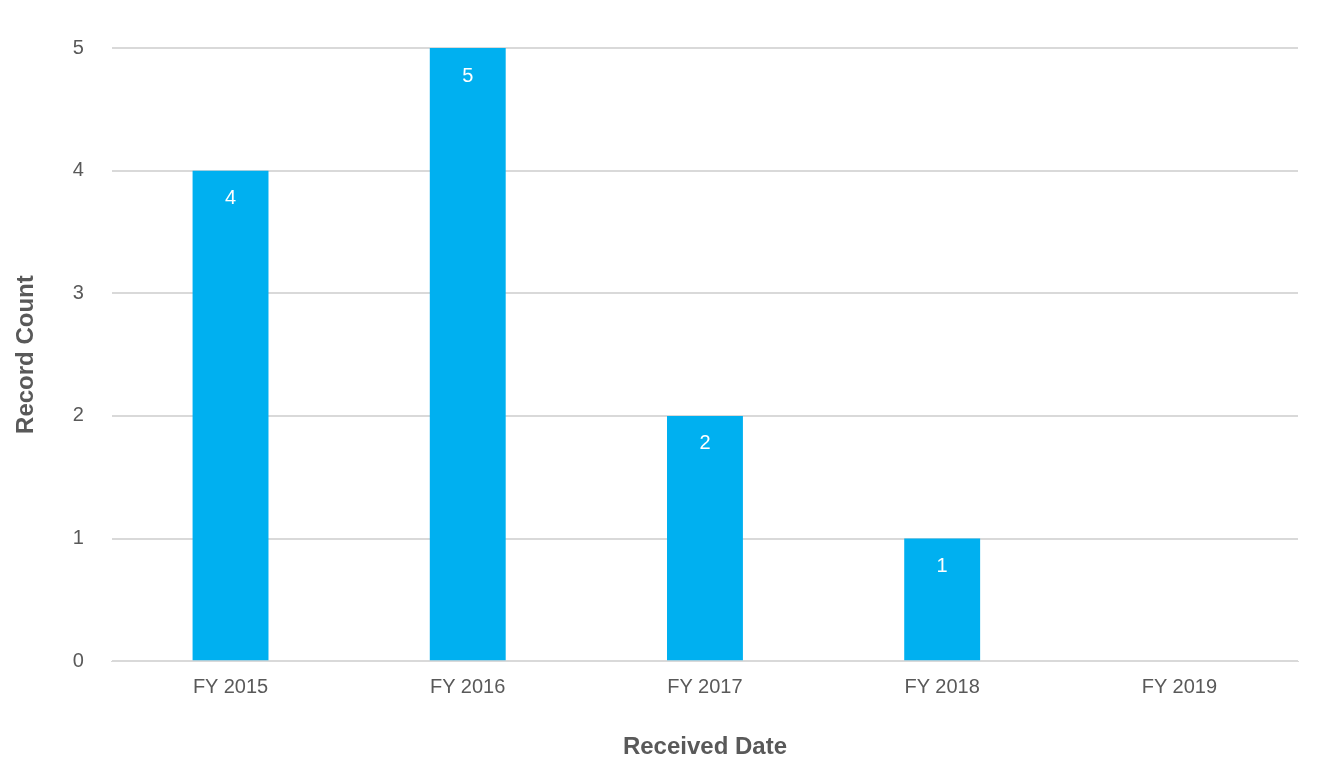  I want to click on data-label: 1, so click(942, 565).